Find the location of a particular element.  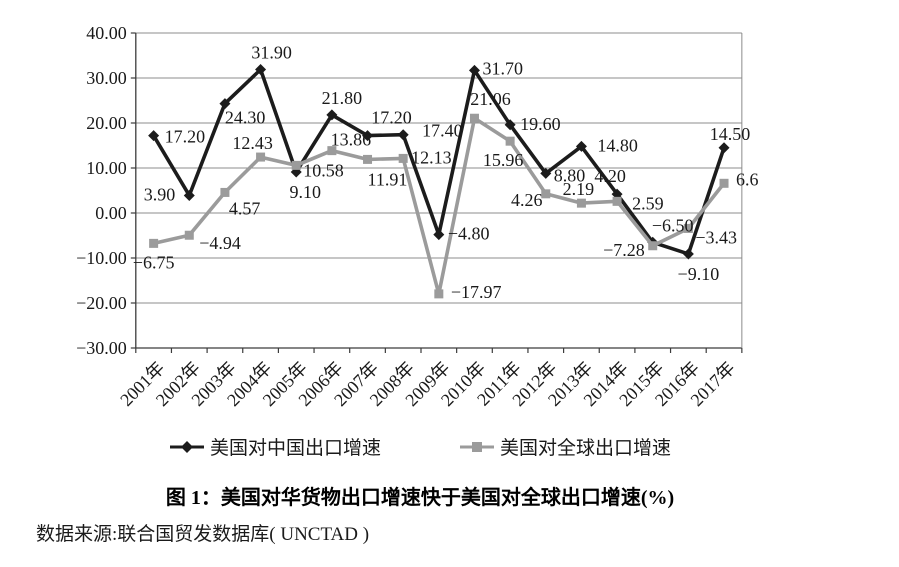

legend-label-us-world-exports: 美国对全球出口增速 is located at coordinates (586, 448).